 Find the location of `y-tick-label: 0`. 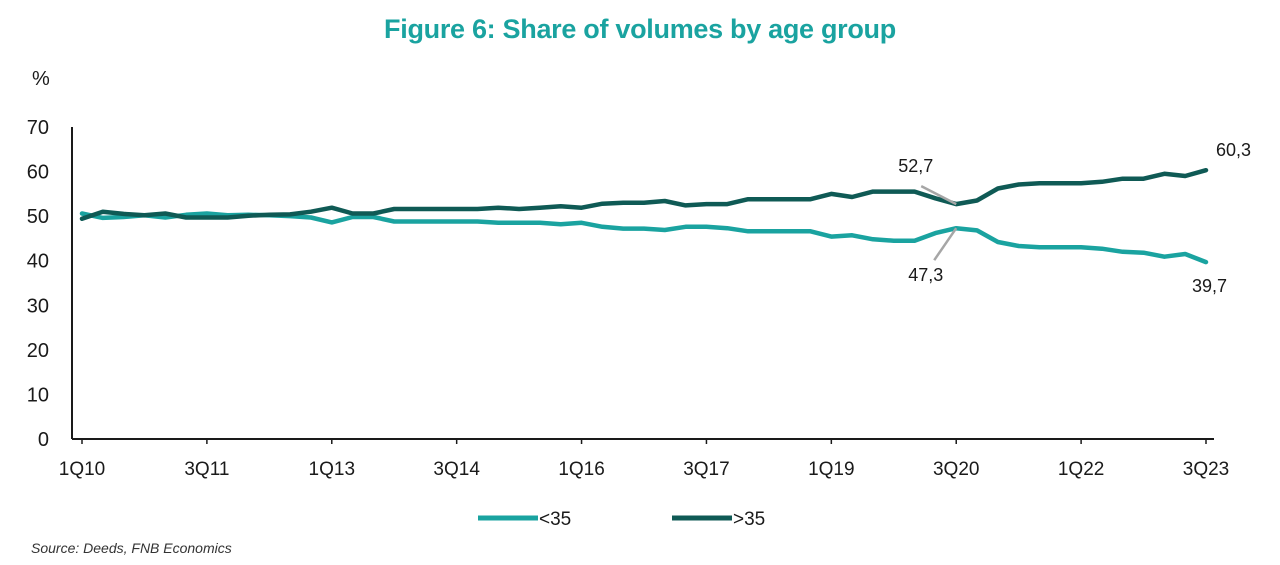

y-tick-label: 0 is located at coordinates (43, 440).